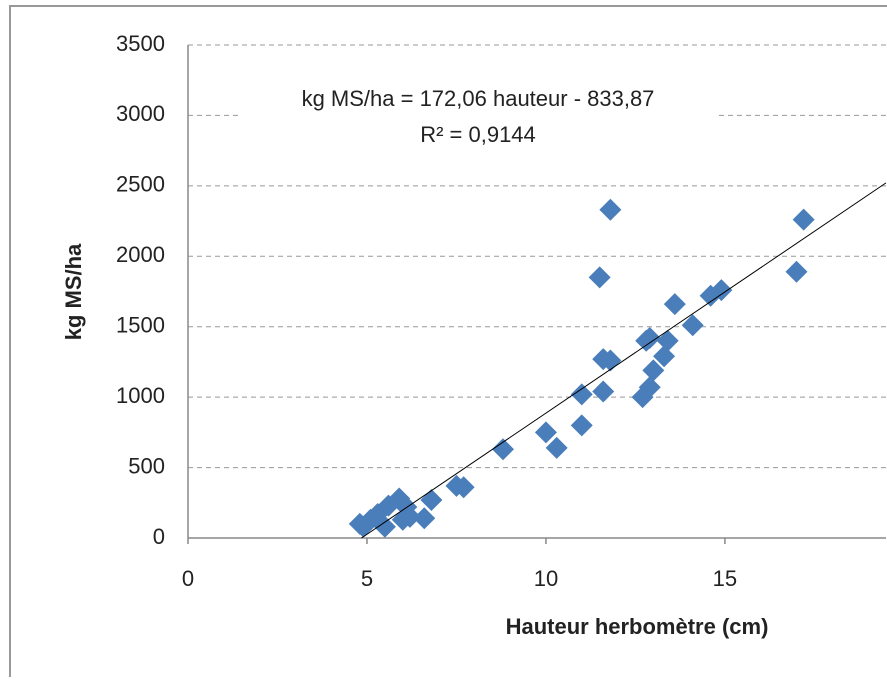 Image resolution: width=887 pixels, height=682 pixels. Describe the element at coordinates (637, 626) in the screenshot. I see `x-axis-label: Hauteur herbomètre (cm)` at that location.